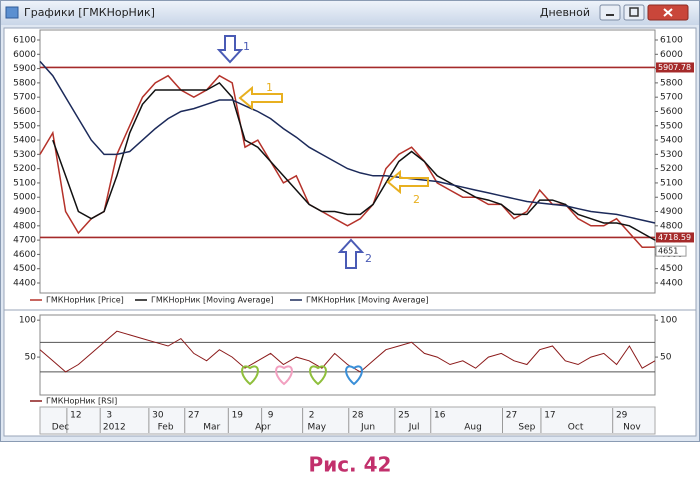 The height and width of the screenshot is (481, 700). I want to click on month-label: Apr, so click(263, 428).